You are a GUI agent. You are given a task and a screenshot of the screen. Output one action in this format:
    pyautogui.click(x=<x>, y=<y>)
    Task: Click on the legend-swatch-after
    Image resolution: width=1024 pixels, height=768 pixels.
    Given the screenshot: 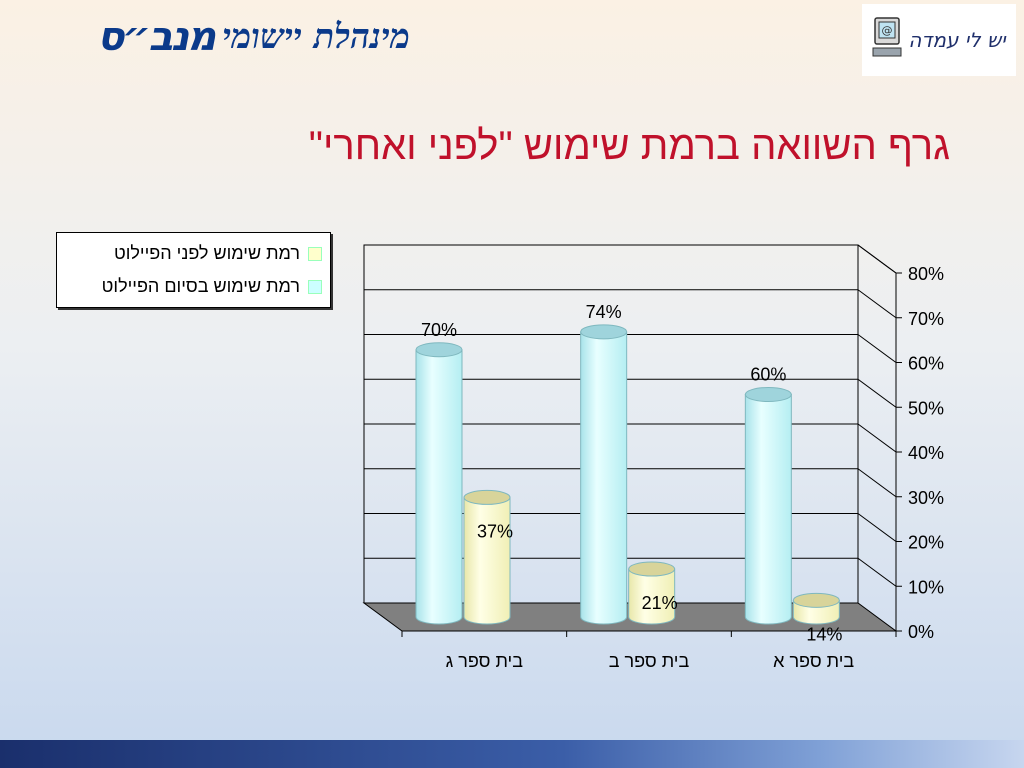 What is the action you would take?
    pyautogui.click(x=315, y=286)
    